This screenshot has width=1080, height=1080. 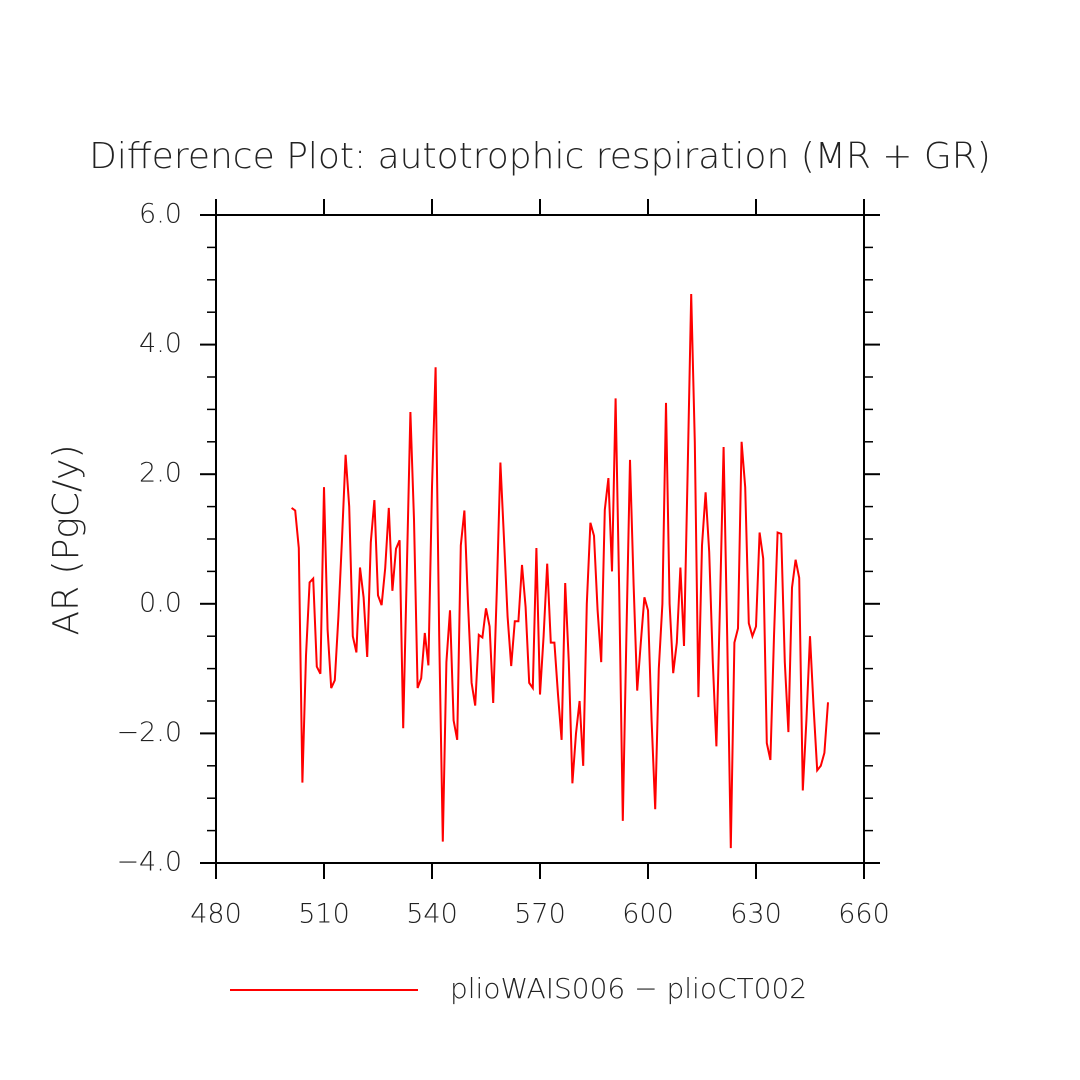 I want to click on y-tick-label: 2.0, so click(x=160, y=473).